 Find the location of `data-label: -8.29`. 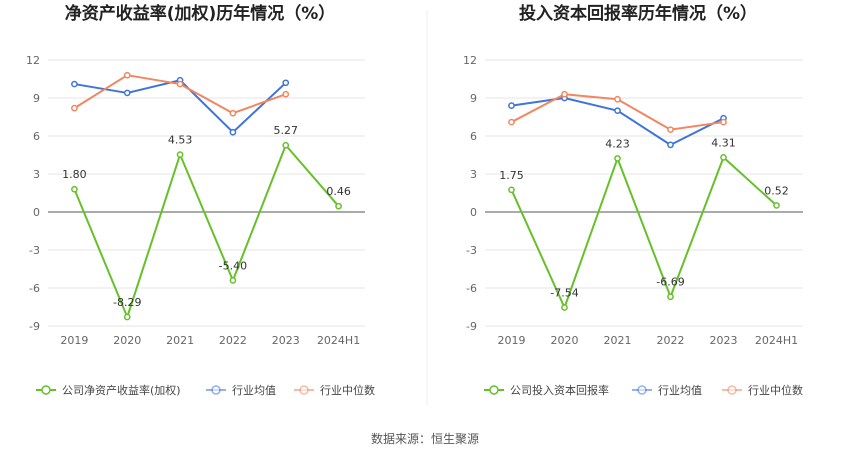

data-label: -8.29 is located at coordinates (127, 302).